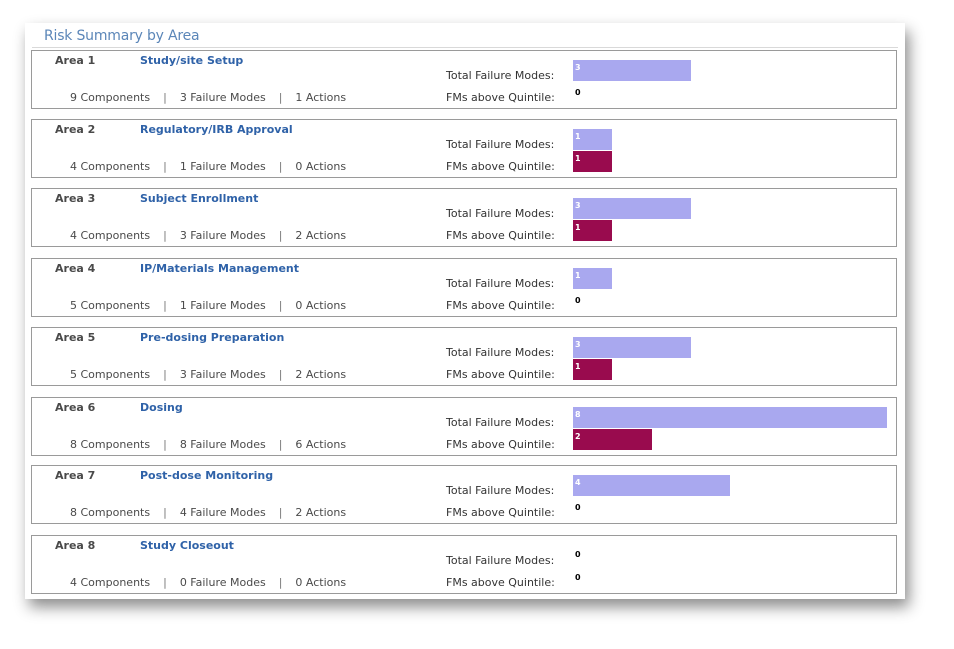 This screenshot has height=649, width=954. What do you see at coordinates (75, 198) in the screenshot?
I see `area-number: Area 3` at bounding box center [75, 198].